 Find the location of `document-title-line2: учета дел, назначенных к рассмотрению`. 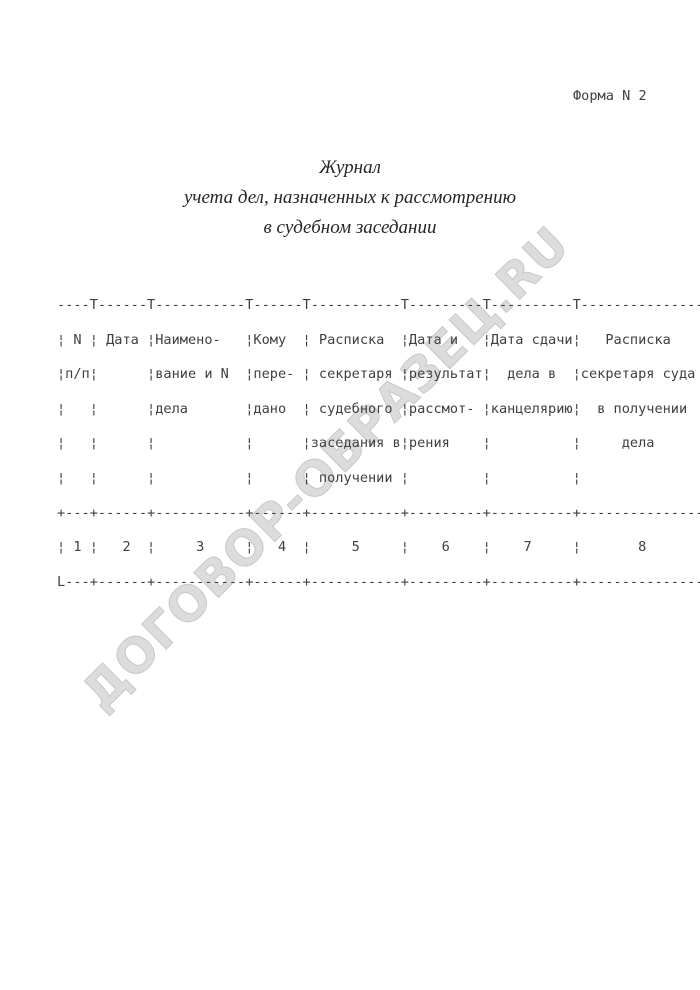

document-title-line2: учета дел, назначенных к рассмотрению is located at coordinates (350, 197).